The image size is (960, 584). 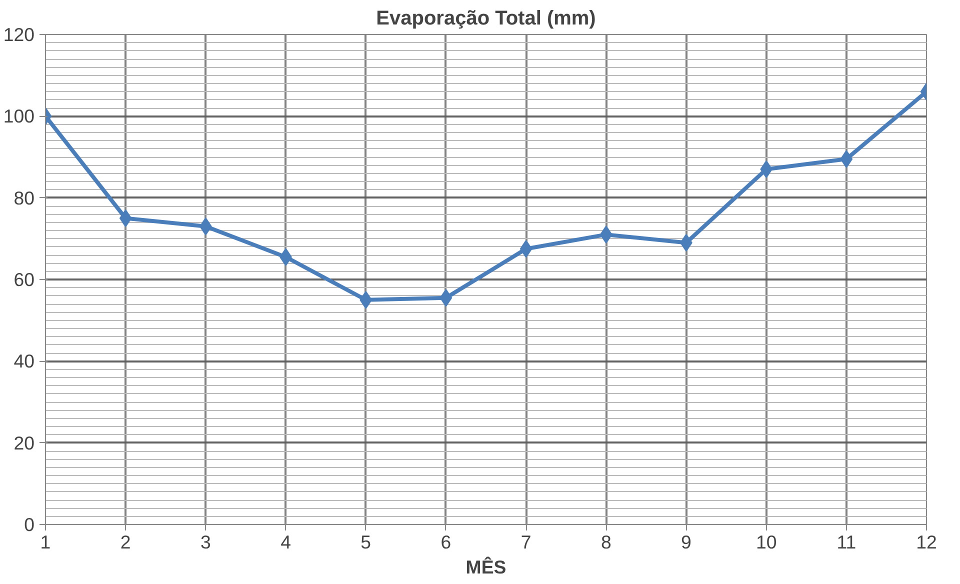 I want to click on y-tick-label: 120, so click(x=19, y=34).